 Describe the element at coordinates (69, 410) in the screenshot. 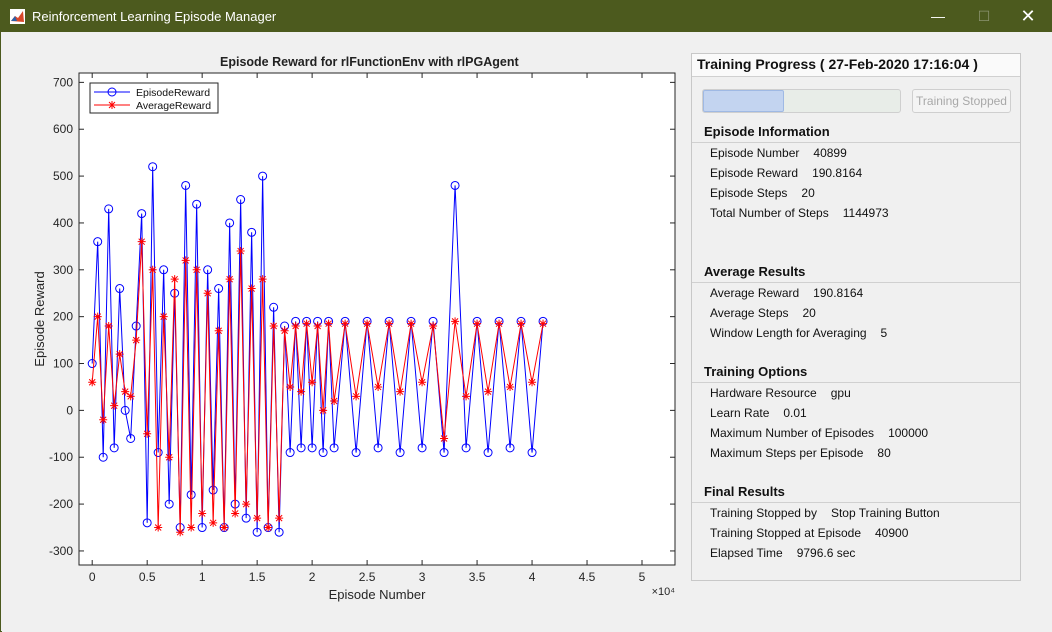

I see `y-tick-label: 0` at that location.